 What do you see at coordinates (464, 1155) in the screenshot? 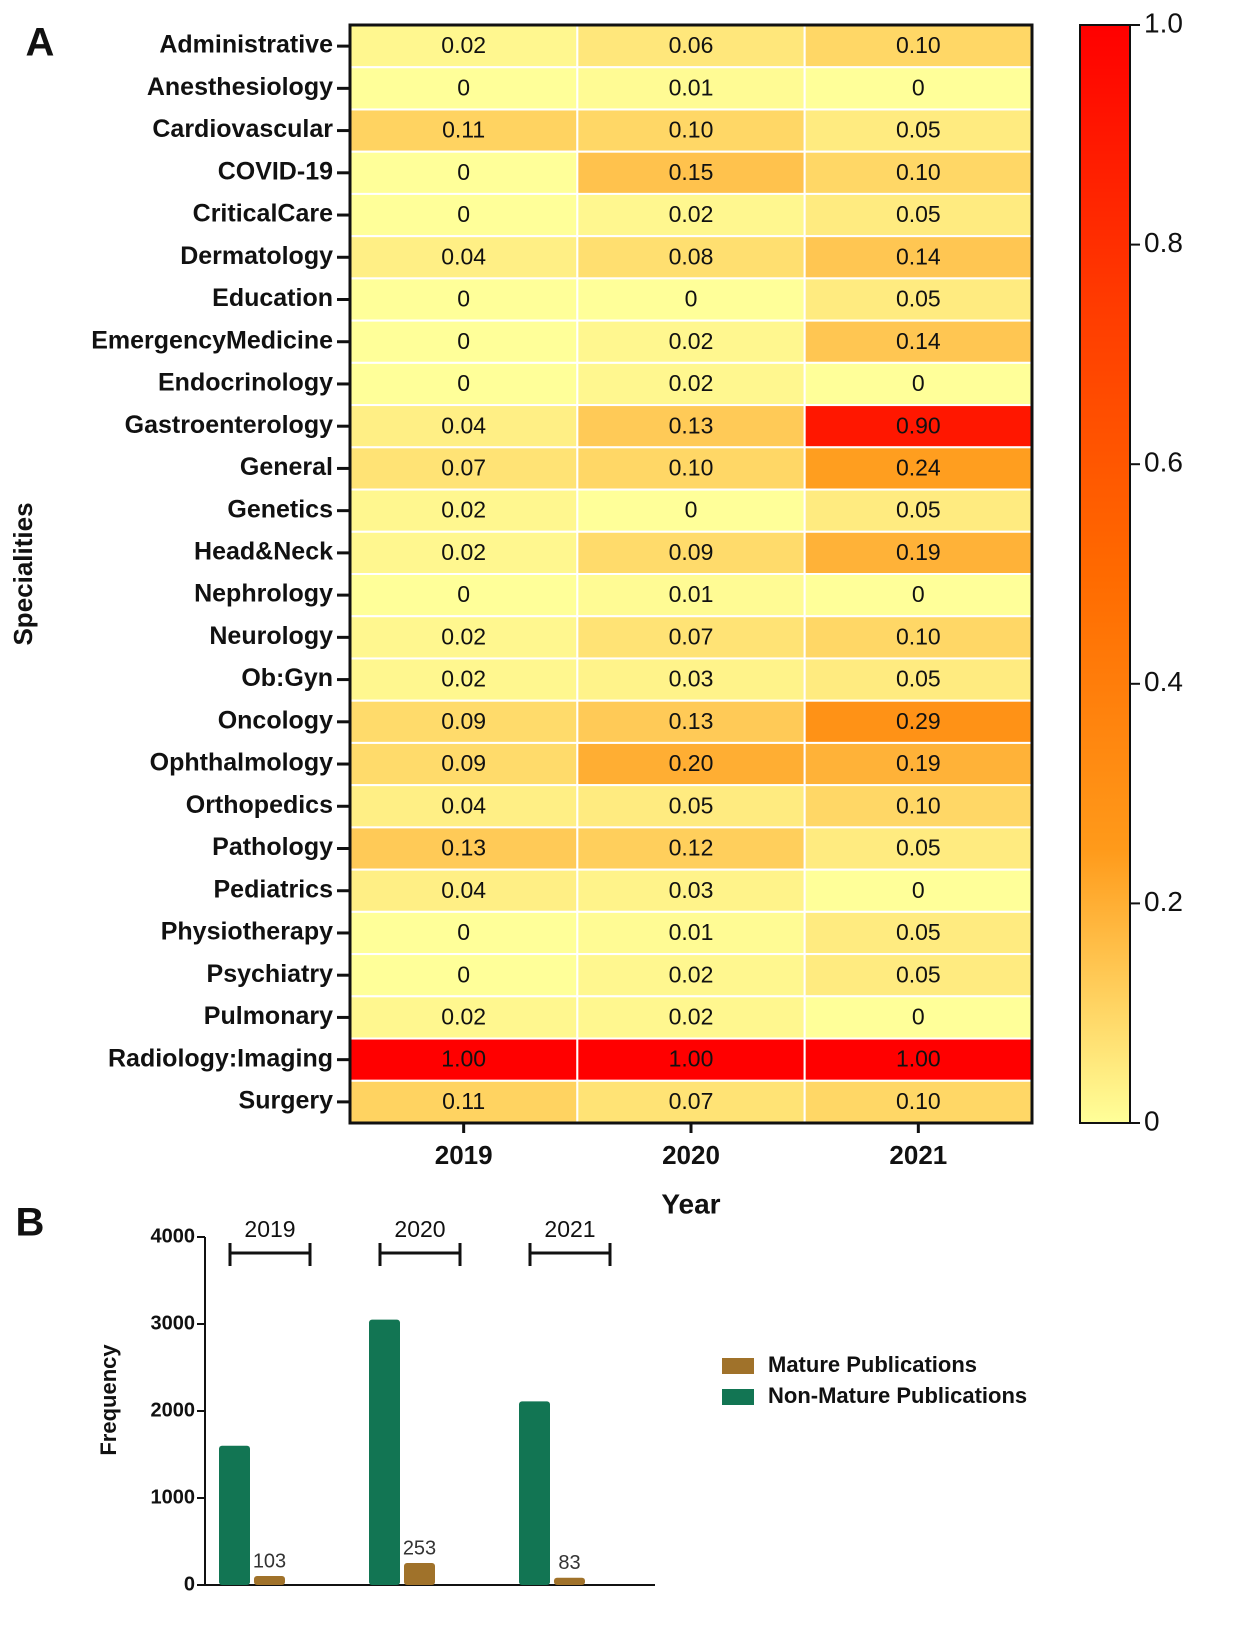
I see `x-tick-label: 2019` at bounding box center [464, 1155].